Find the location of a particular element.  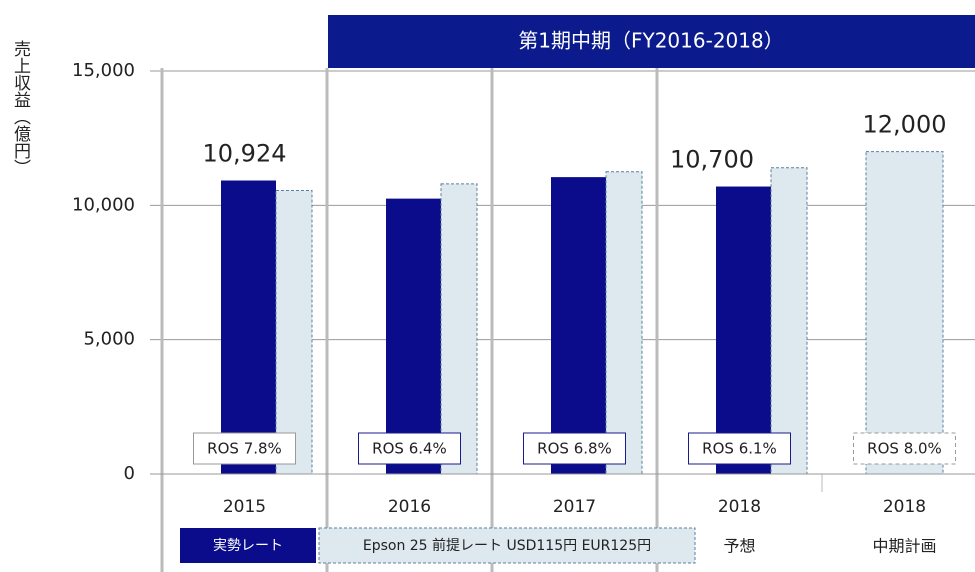

title-banner is located at coordinates (651, 41).